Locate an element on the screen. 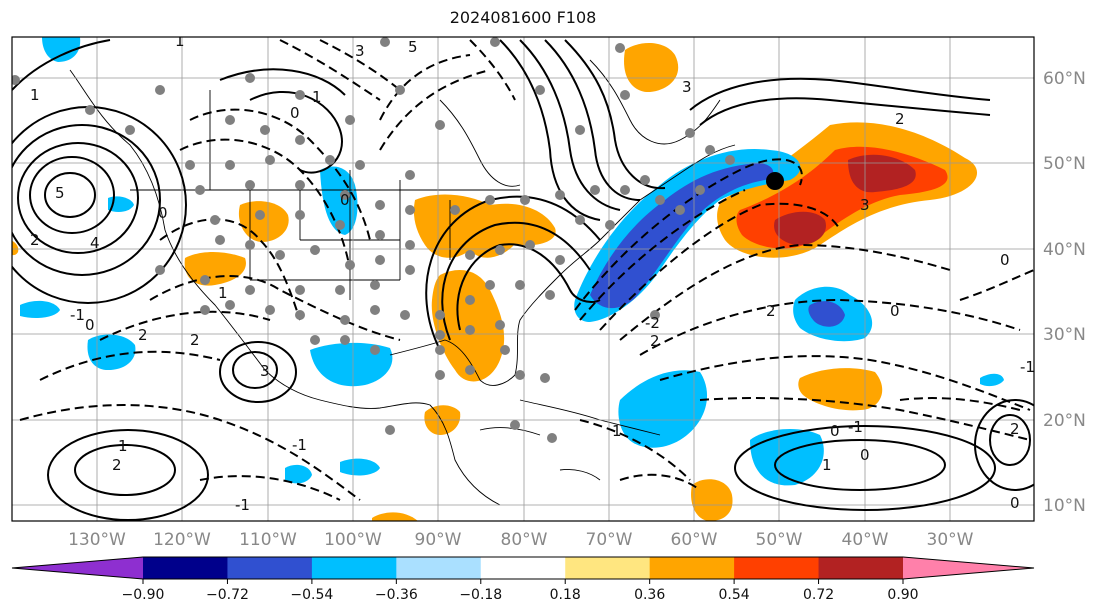 This screenshot has height=615, width=1105. colorbar-tick-label: 0.54 is located at coordinates (734, 595).